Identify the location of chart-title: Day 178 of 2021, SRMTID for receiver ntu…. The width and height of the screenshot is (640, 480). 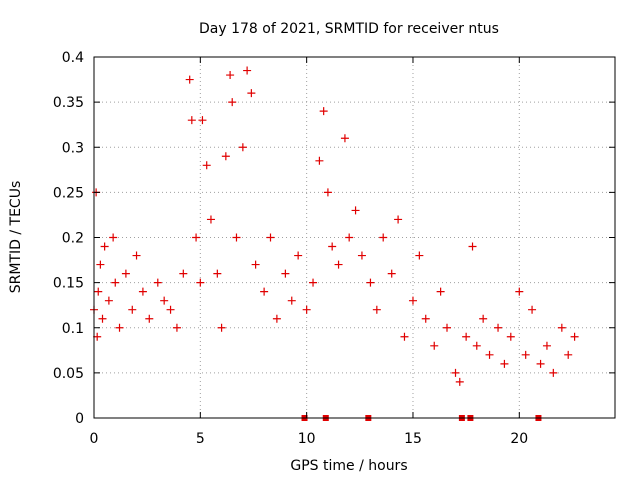
(349, 29).